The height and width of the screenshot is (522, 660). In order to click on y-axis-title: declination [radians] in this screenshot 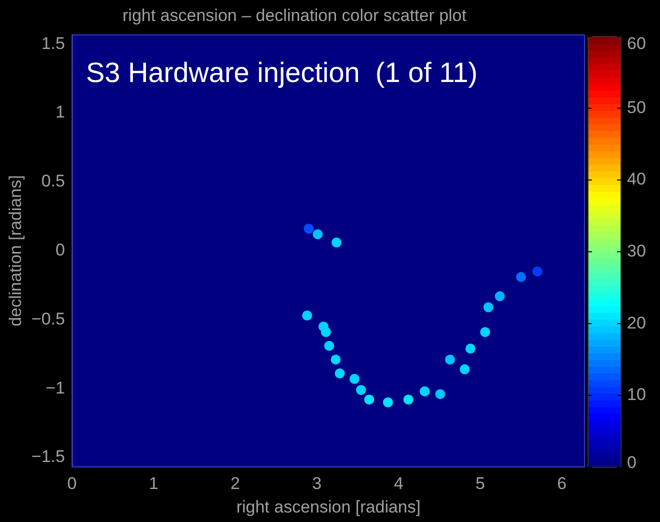, I will do `click(15, 250)`.